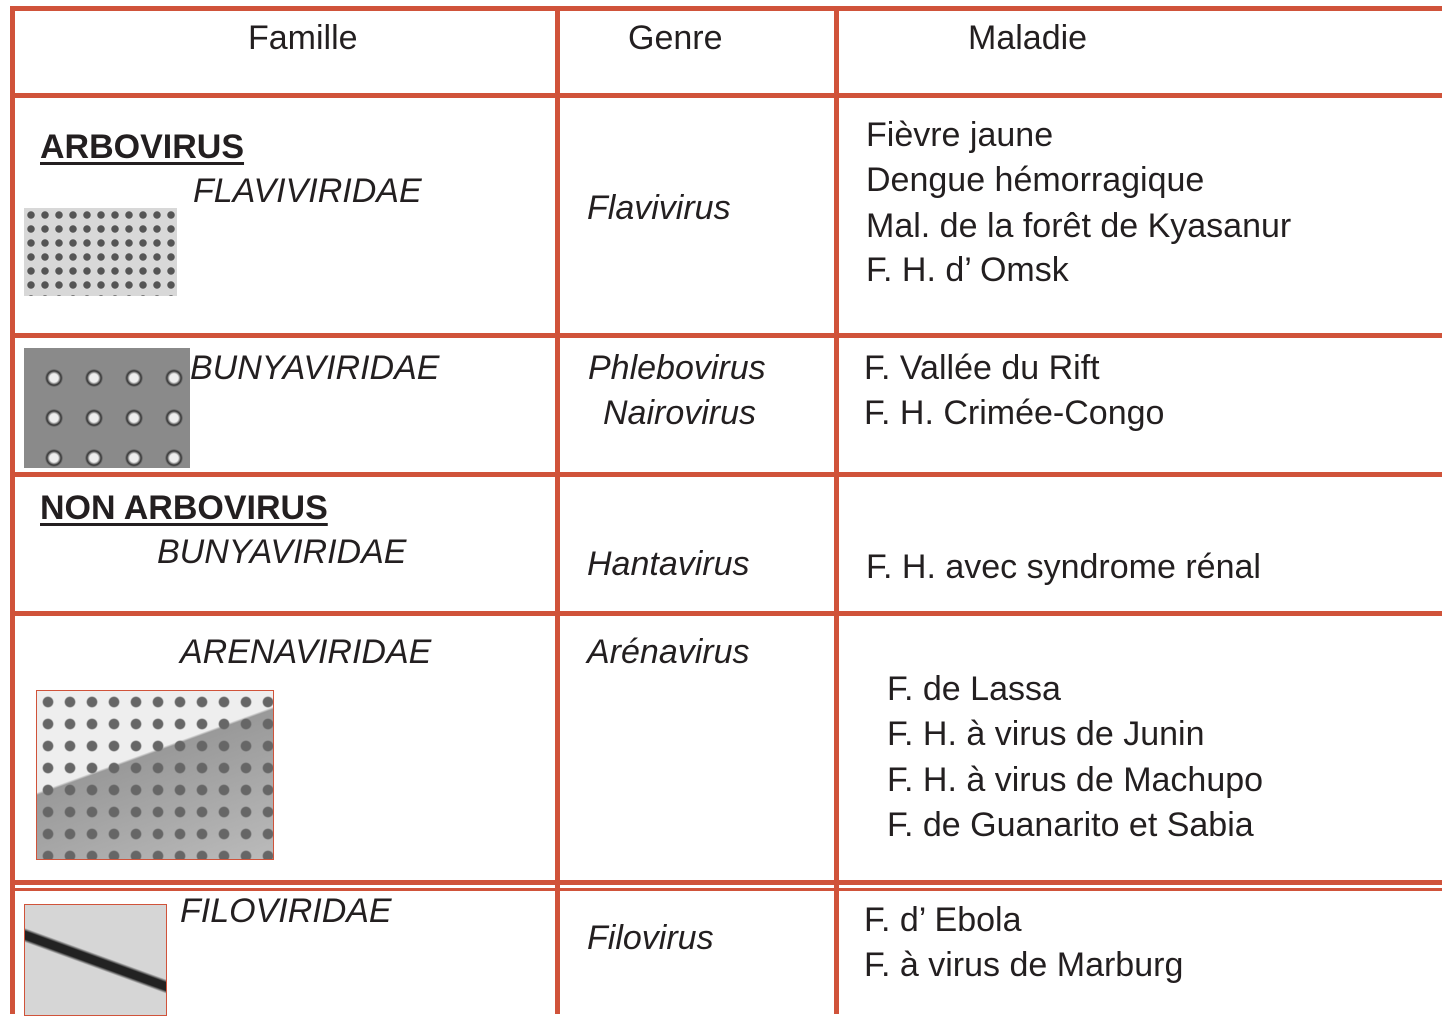 This screenshot has height=1016, width=1442. What do you see at coordinates (943, 920) in the screenshot?
I see `disease: F. d’ Ebola` at bounding box center [943, 920].